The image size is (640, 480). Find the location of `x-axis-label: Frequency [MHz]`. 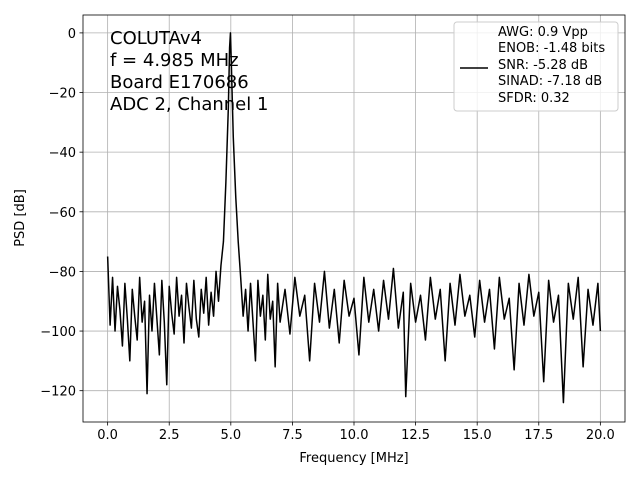

x-axis-label: Frequency [MHz] is located at coordinates (353, 458).